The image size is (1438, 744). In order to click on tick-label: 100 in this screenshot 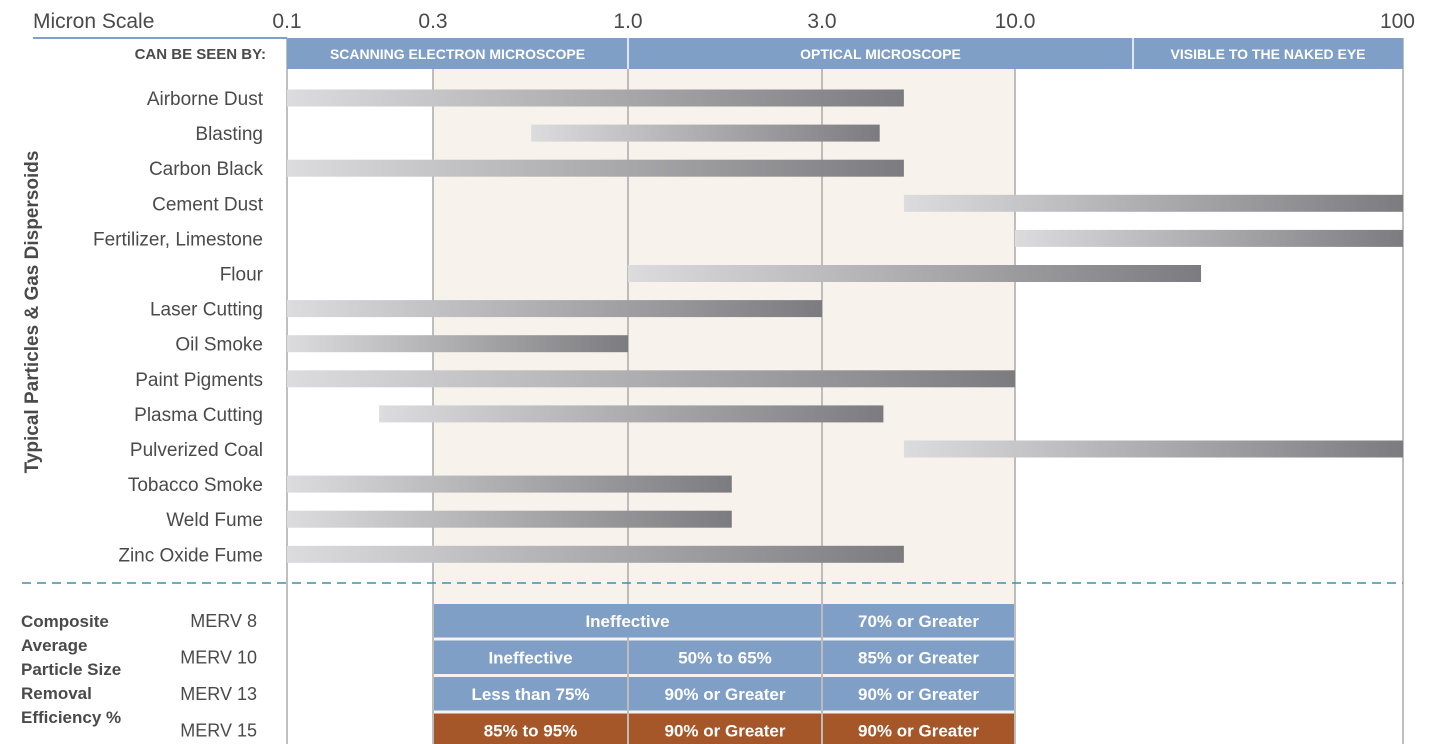, I will do `click(1397, 21)`.